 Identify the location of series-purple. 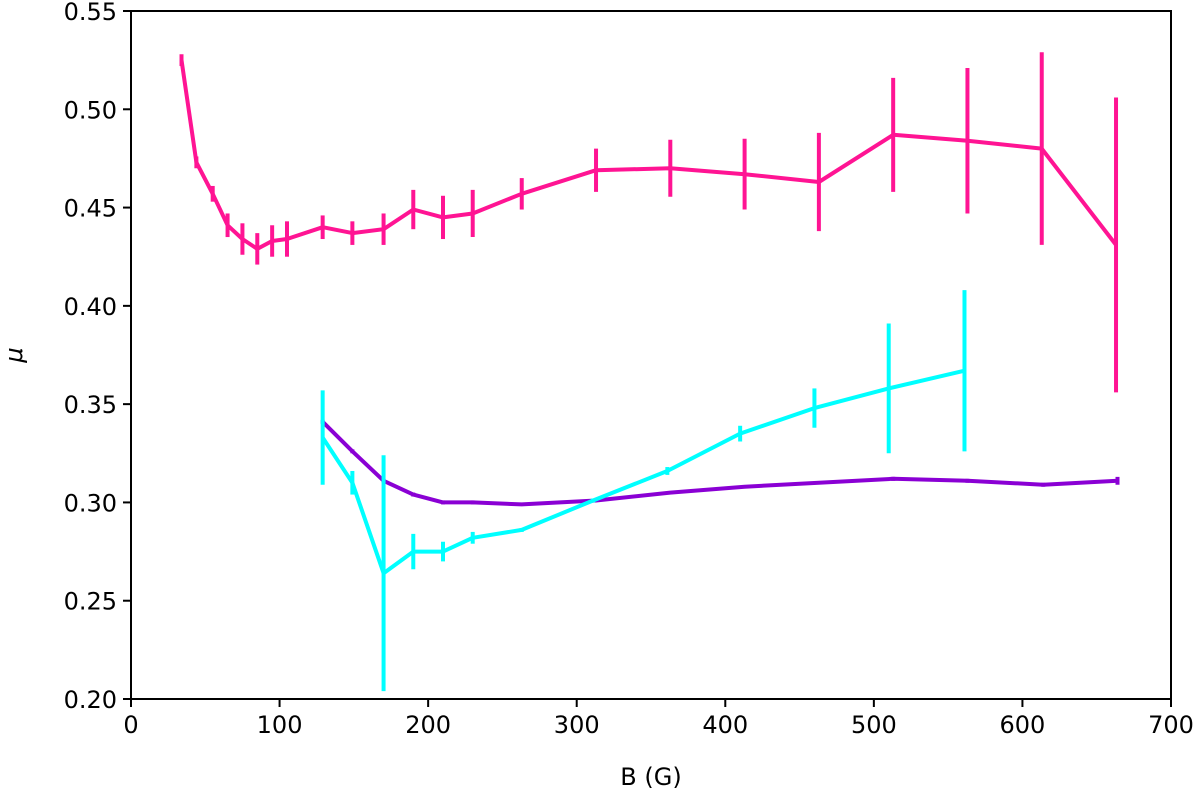
(720, 463).